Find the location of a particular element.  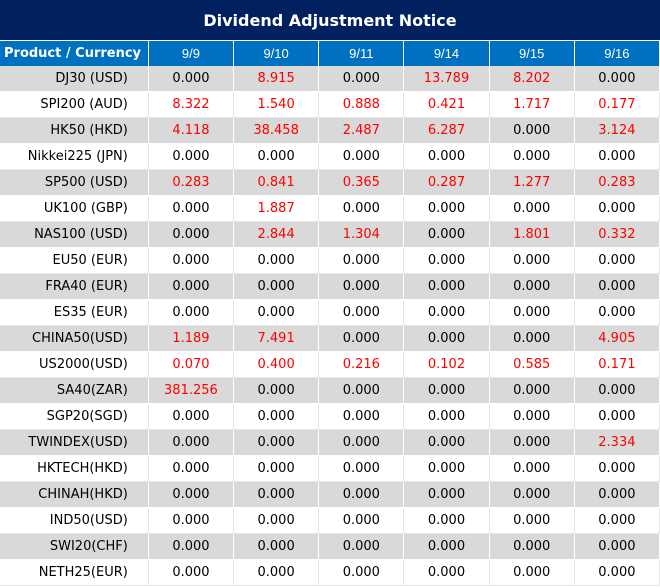

dividend-value-cell: 1.717 is located at coordinates (532, 104).